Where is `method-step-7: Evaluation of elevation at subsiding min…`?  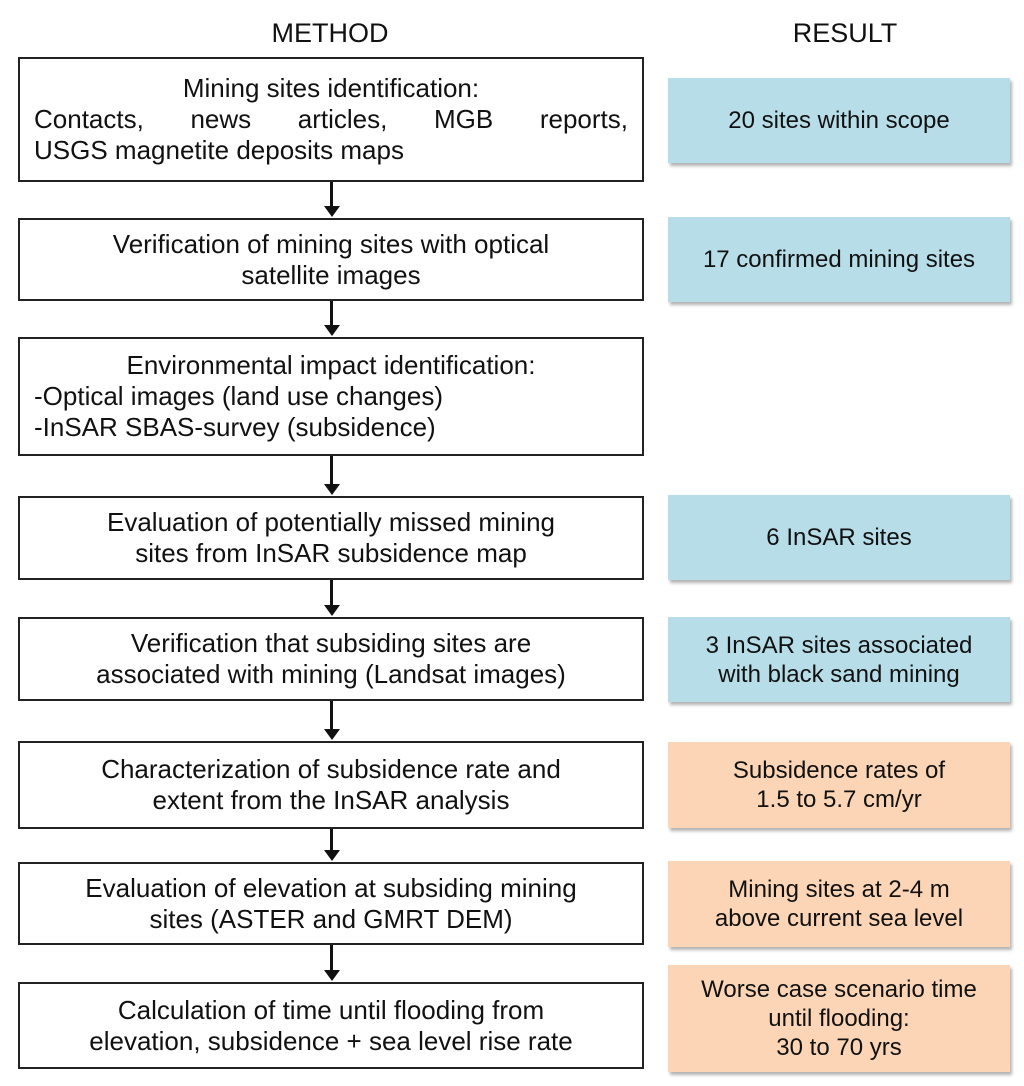
method-step-7: Evaluation of elevation at subsiding min… is located at coordinates (331, 903).